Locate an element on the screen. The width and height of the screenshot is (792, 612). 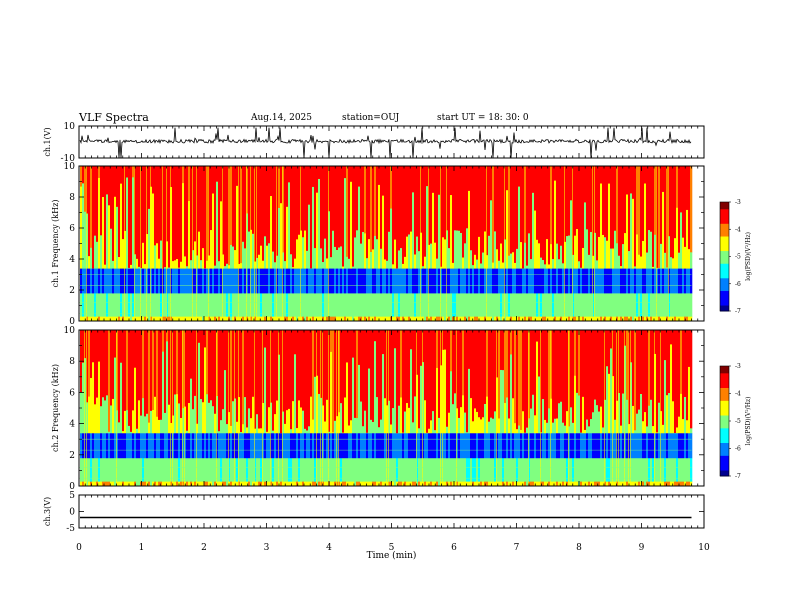
header-title: VLF Spectra is located at coordinates (114, 117).